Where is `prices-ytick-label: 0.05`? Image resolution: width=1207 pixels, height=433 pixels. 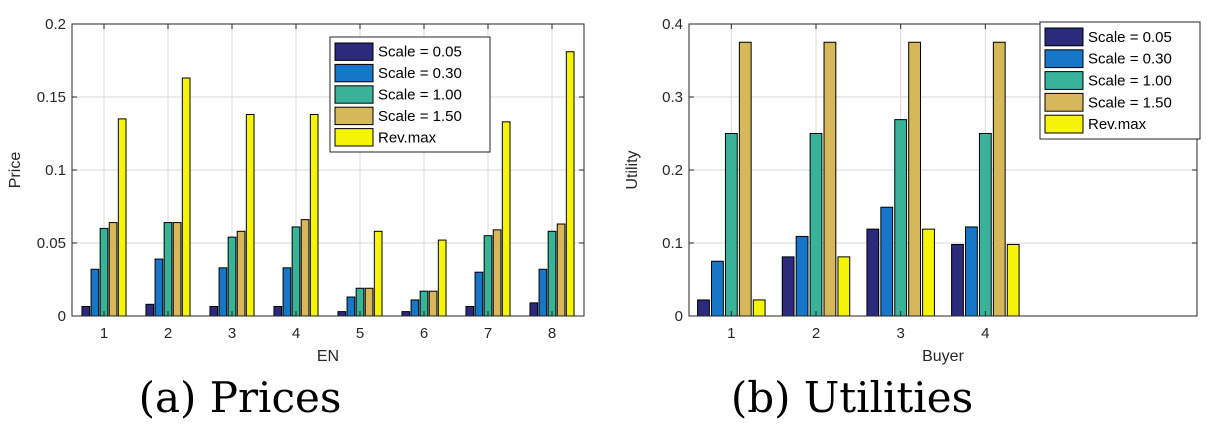
prices-ytick-label: 0.05 is located at coordinates (51, 243).